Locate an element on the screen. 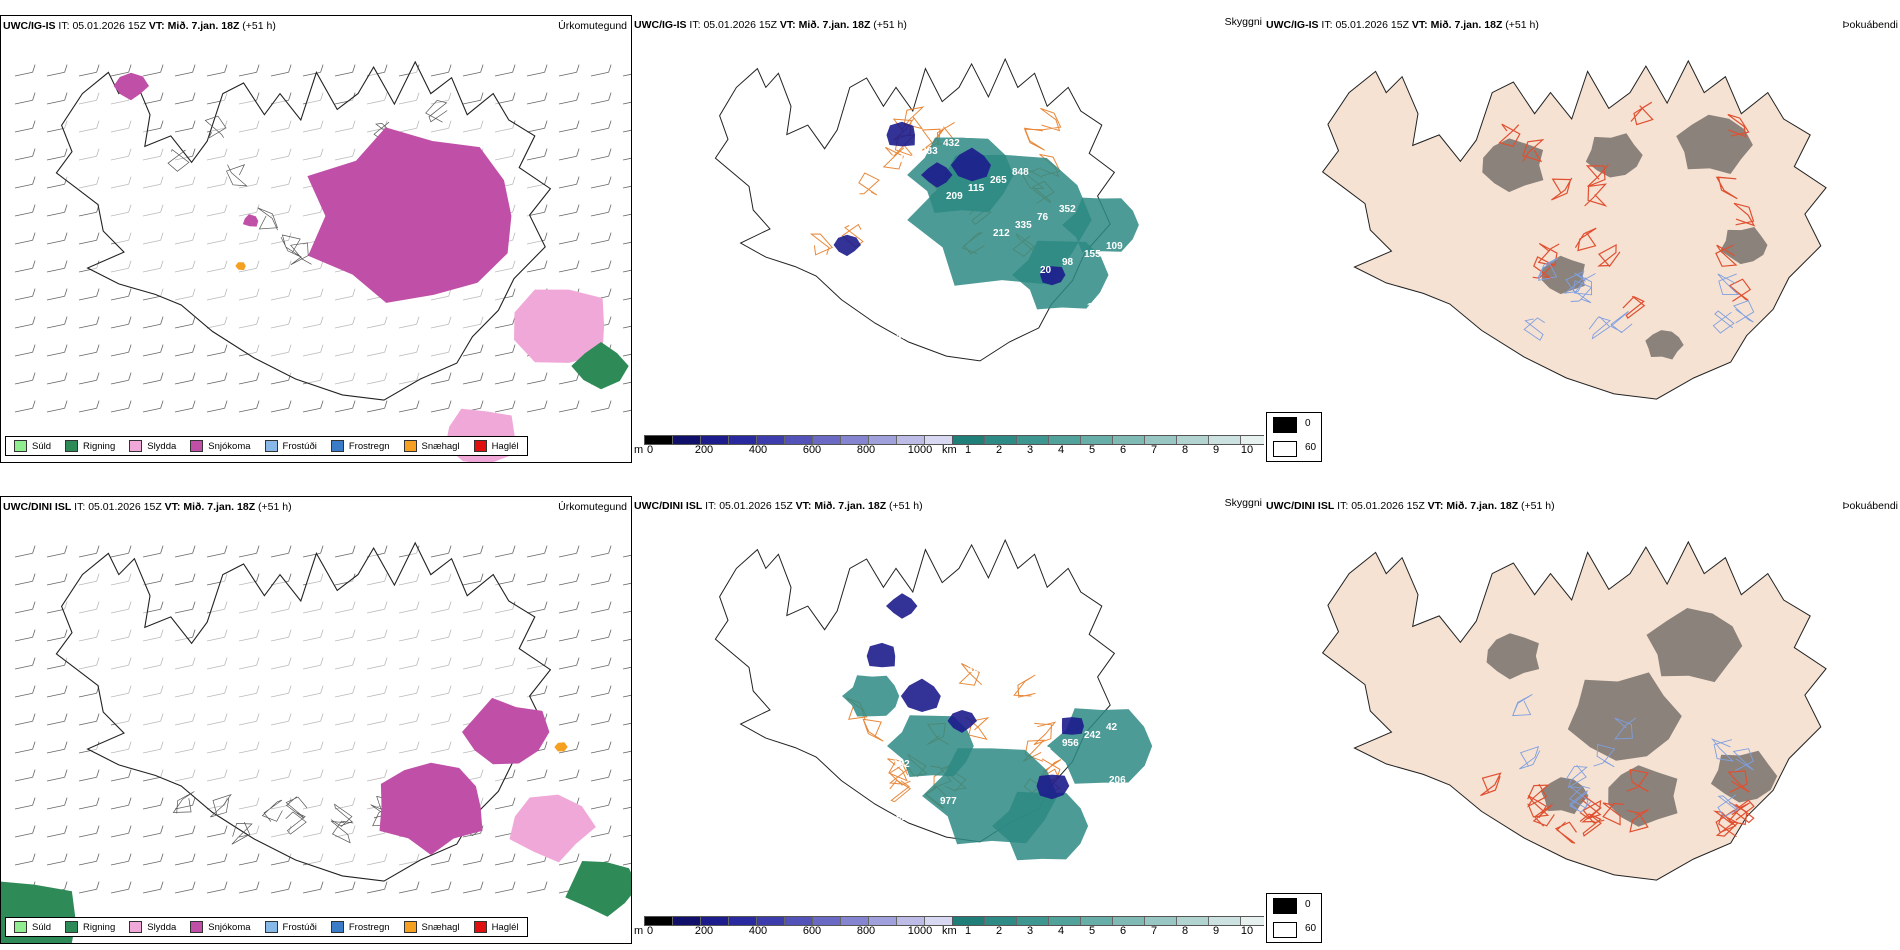 This screenshot has width=1900, height=950. panel-variable-title: Skyggni is located at coordinates (1243, 503).